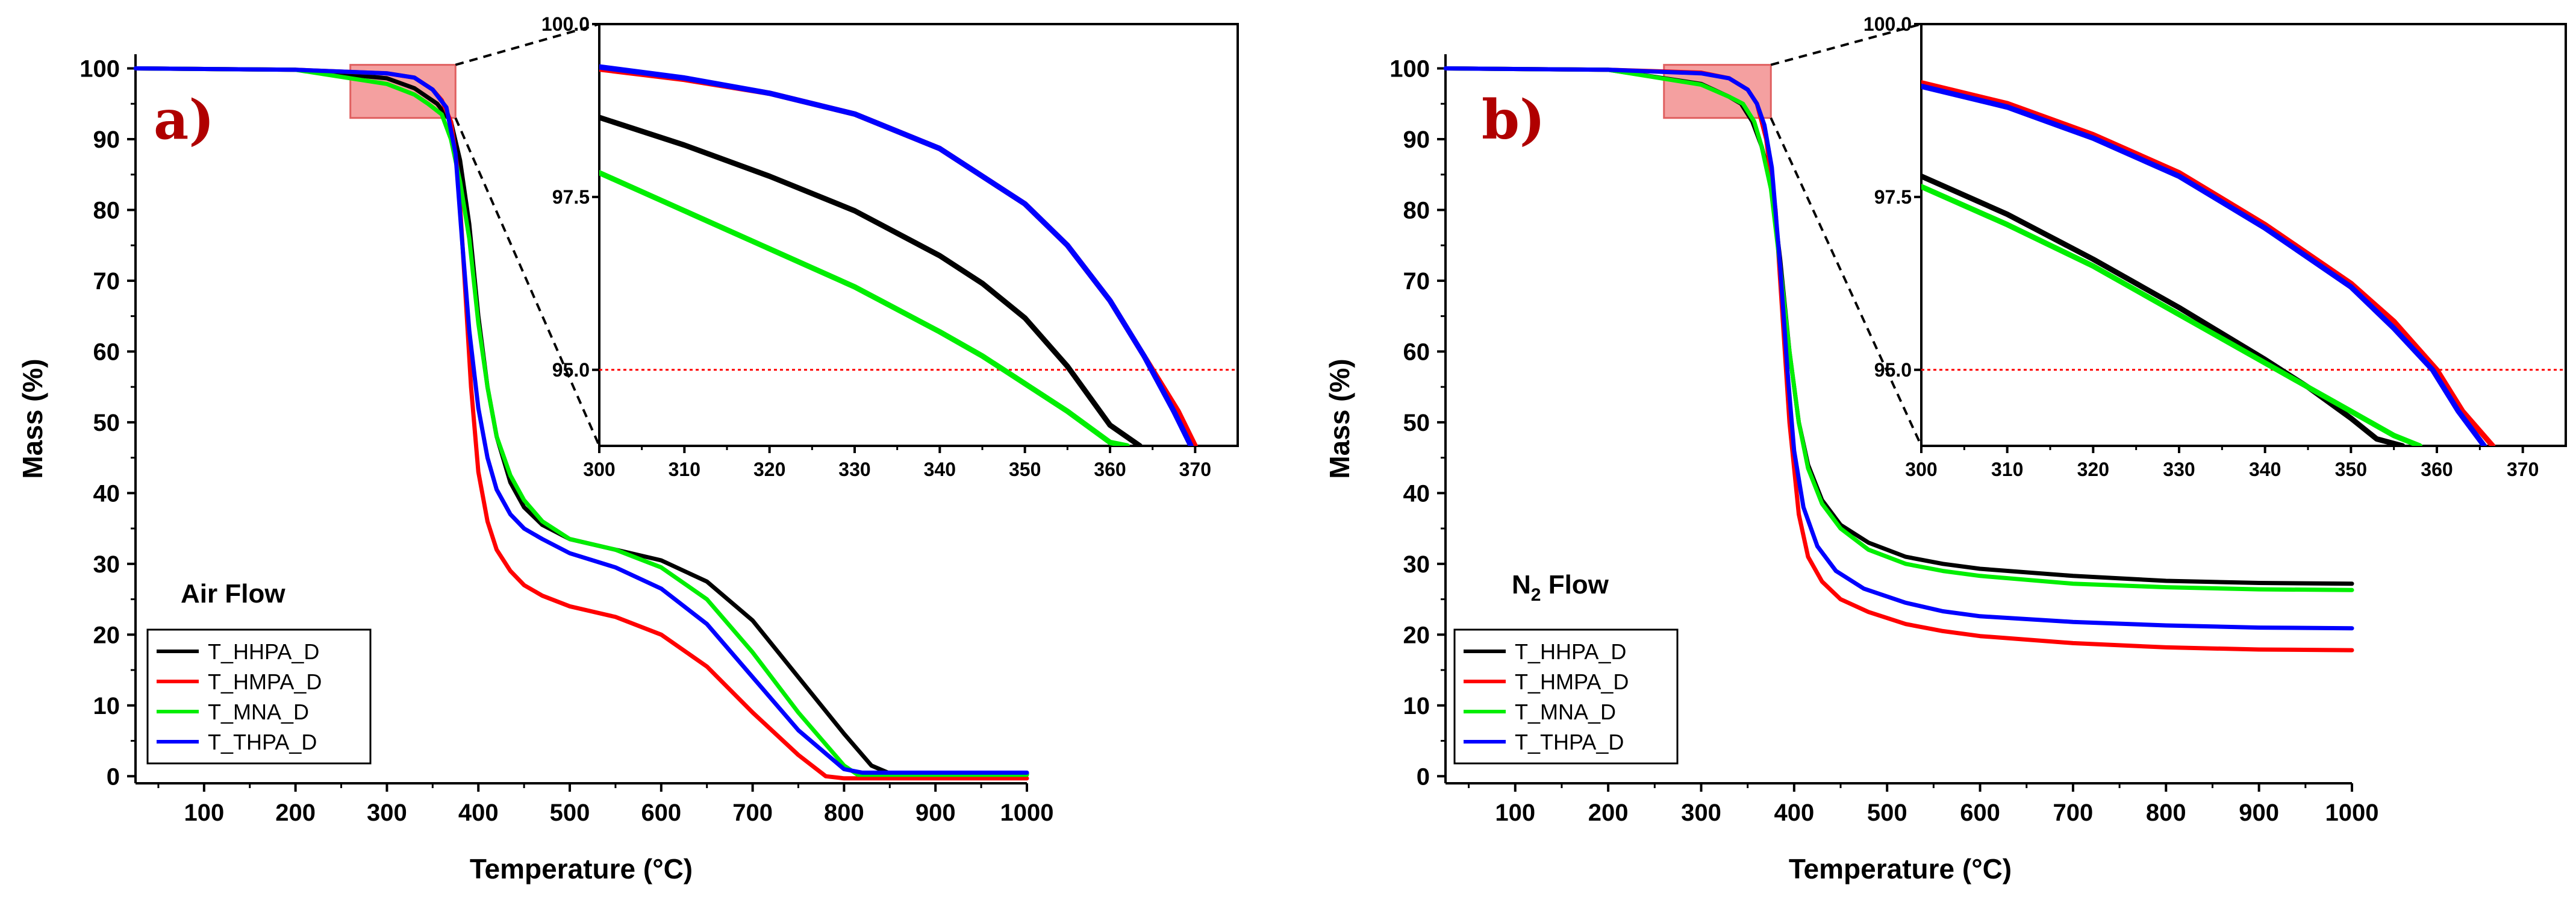  What do you see at coordinates (1521, 585) in the screenshot?
I see `atmosphere-label-main: N` at bounding box center [1521, 585].